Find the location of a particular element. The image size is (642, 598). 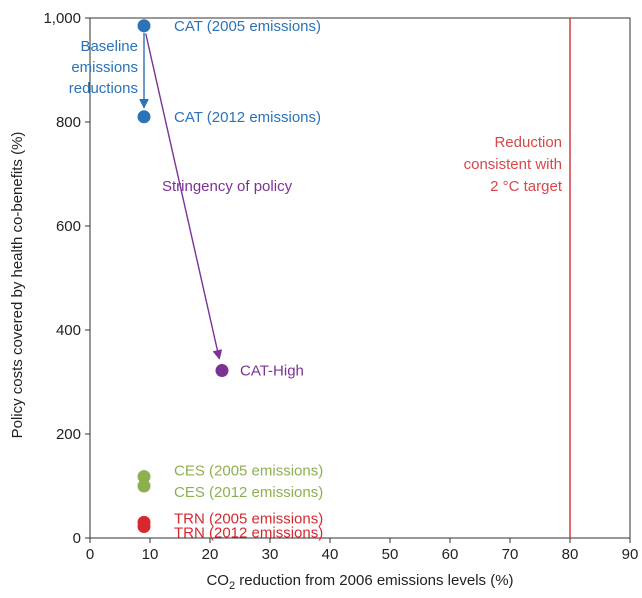

baseline-label-line: Baseline is located at coordinates (109, 46).